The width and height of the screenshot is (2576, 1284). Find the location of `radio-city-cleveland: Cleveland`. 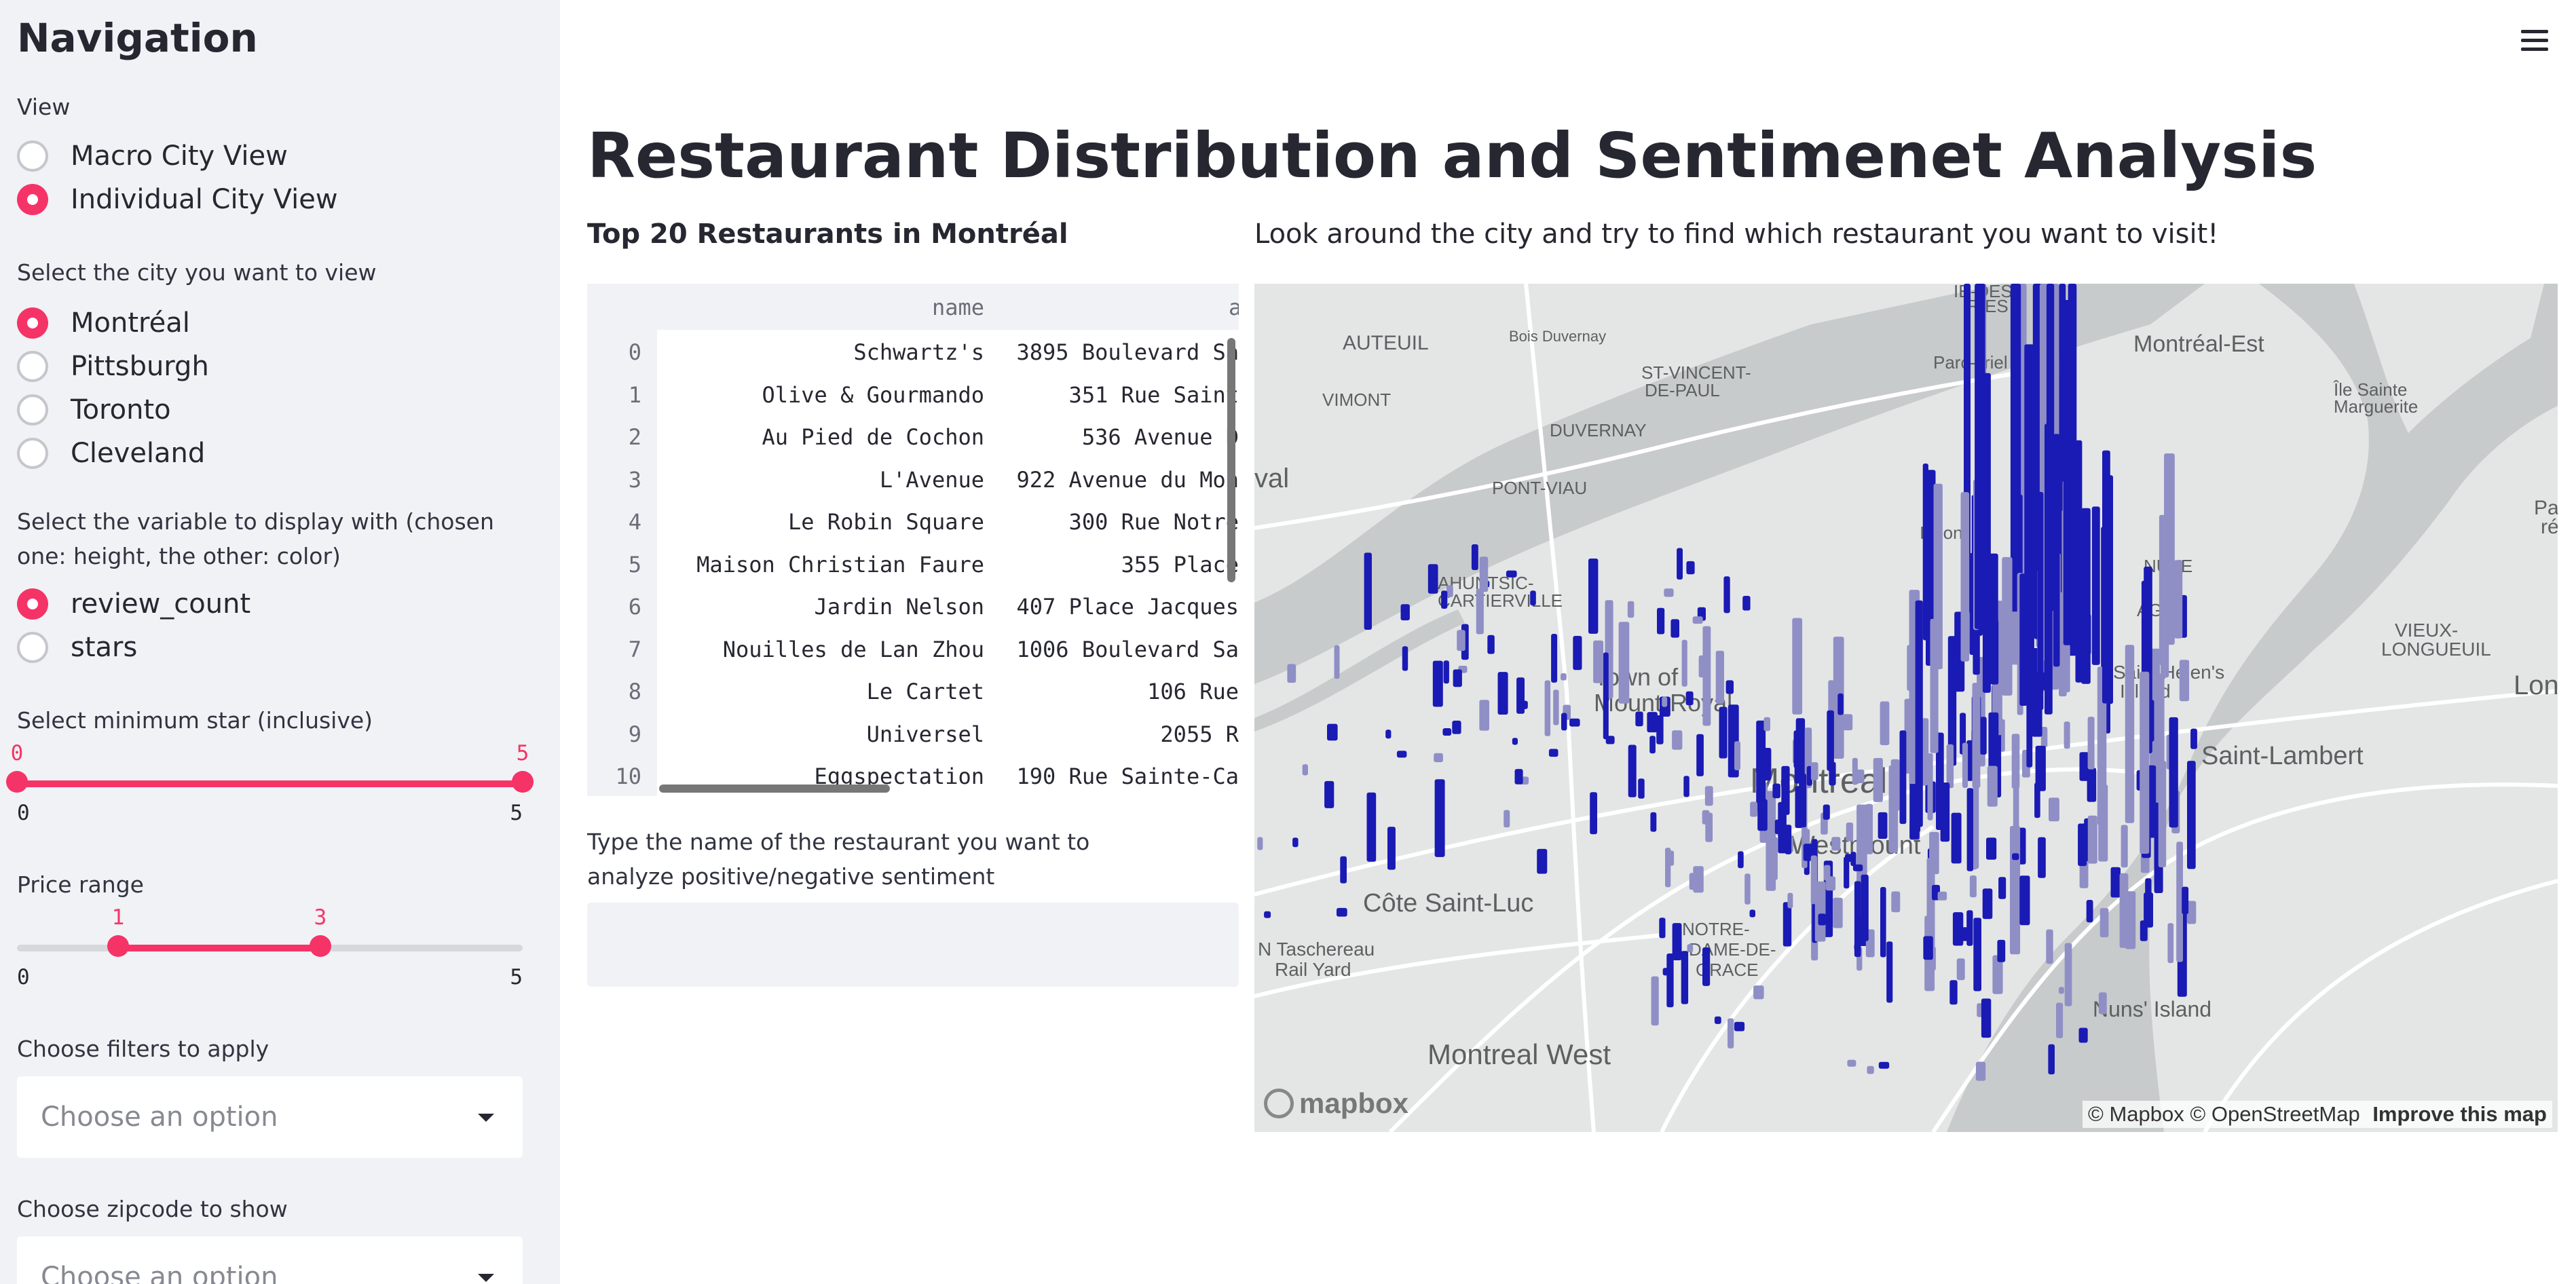

radio-city-cleveland: Cleveland is located at coordinates (111, 453).